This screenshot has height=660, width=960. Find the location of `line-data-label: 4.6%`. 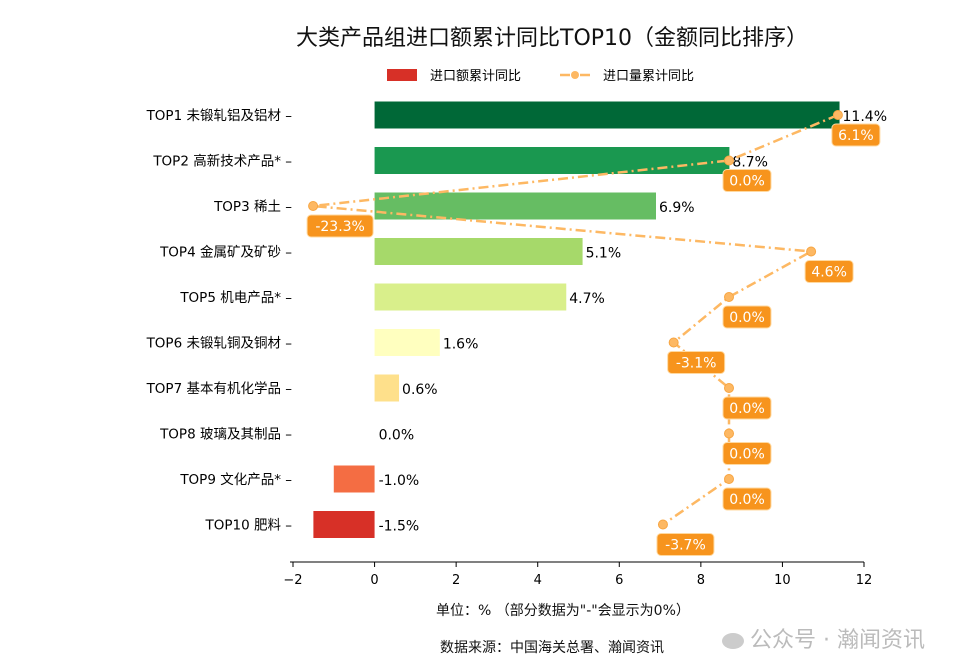

line-data-label: 4.6% is located at coordinates (829, 273).